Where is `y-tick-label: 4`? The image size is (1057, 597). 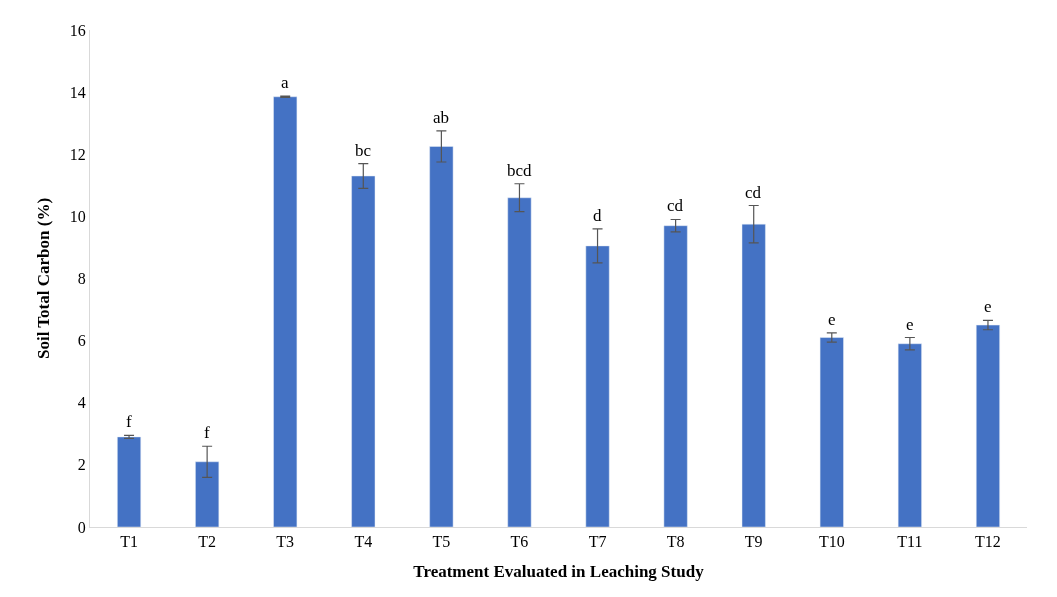 y-tick-label: 4 is located at coordinates (81, 403).